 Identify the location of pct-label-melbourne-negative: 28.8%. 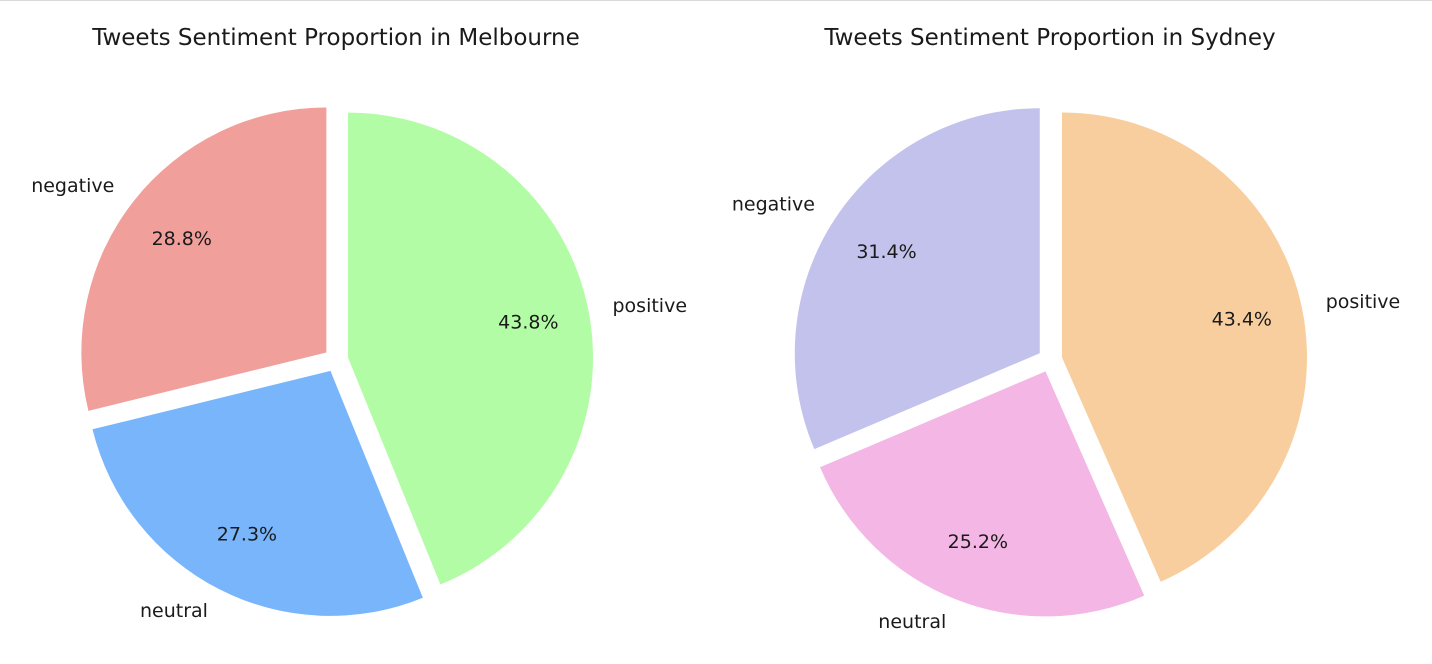
(182, 239).